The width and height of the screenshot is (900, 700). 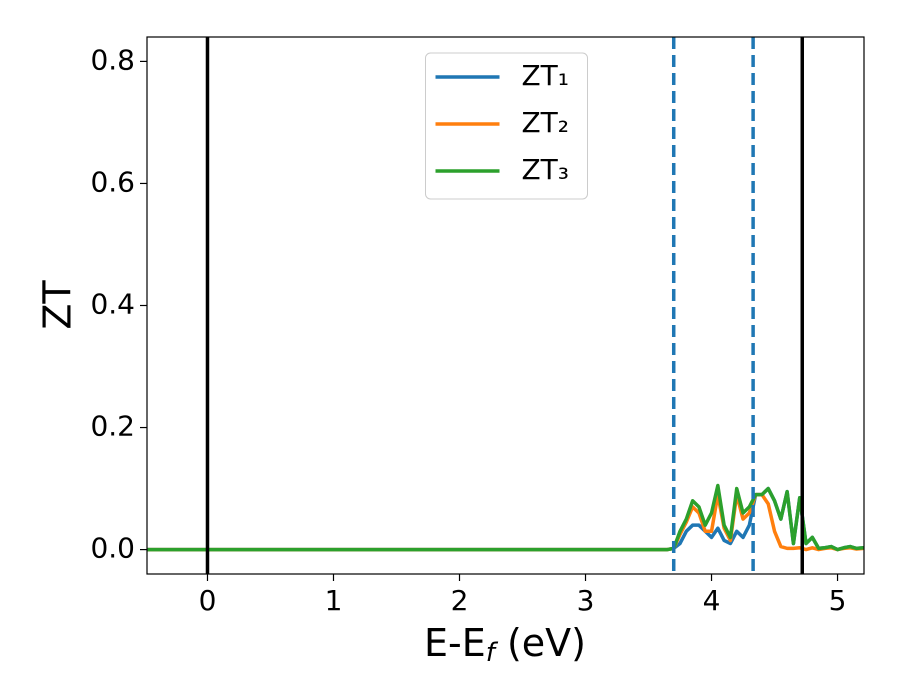 I want to click on y-axis-label: ZT, so click(x=58, y=305).